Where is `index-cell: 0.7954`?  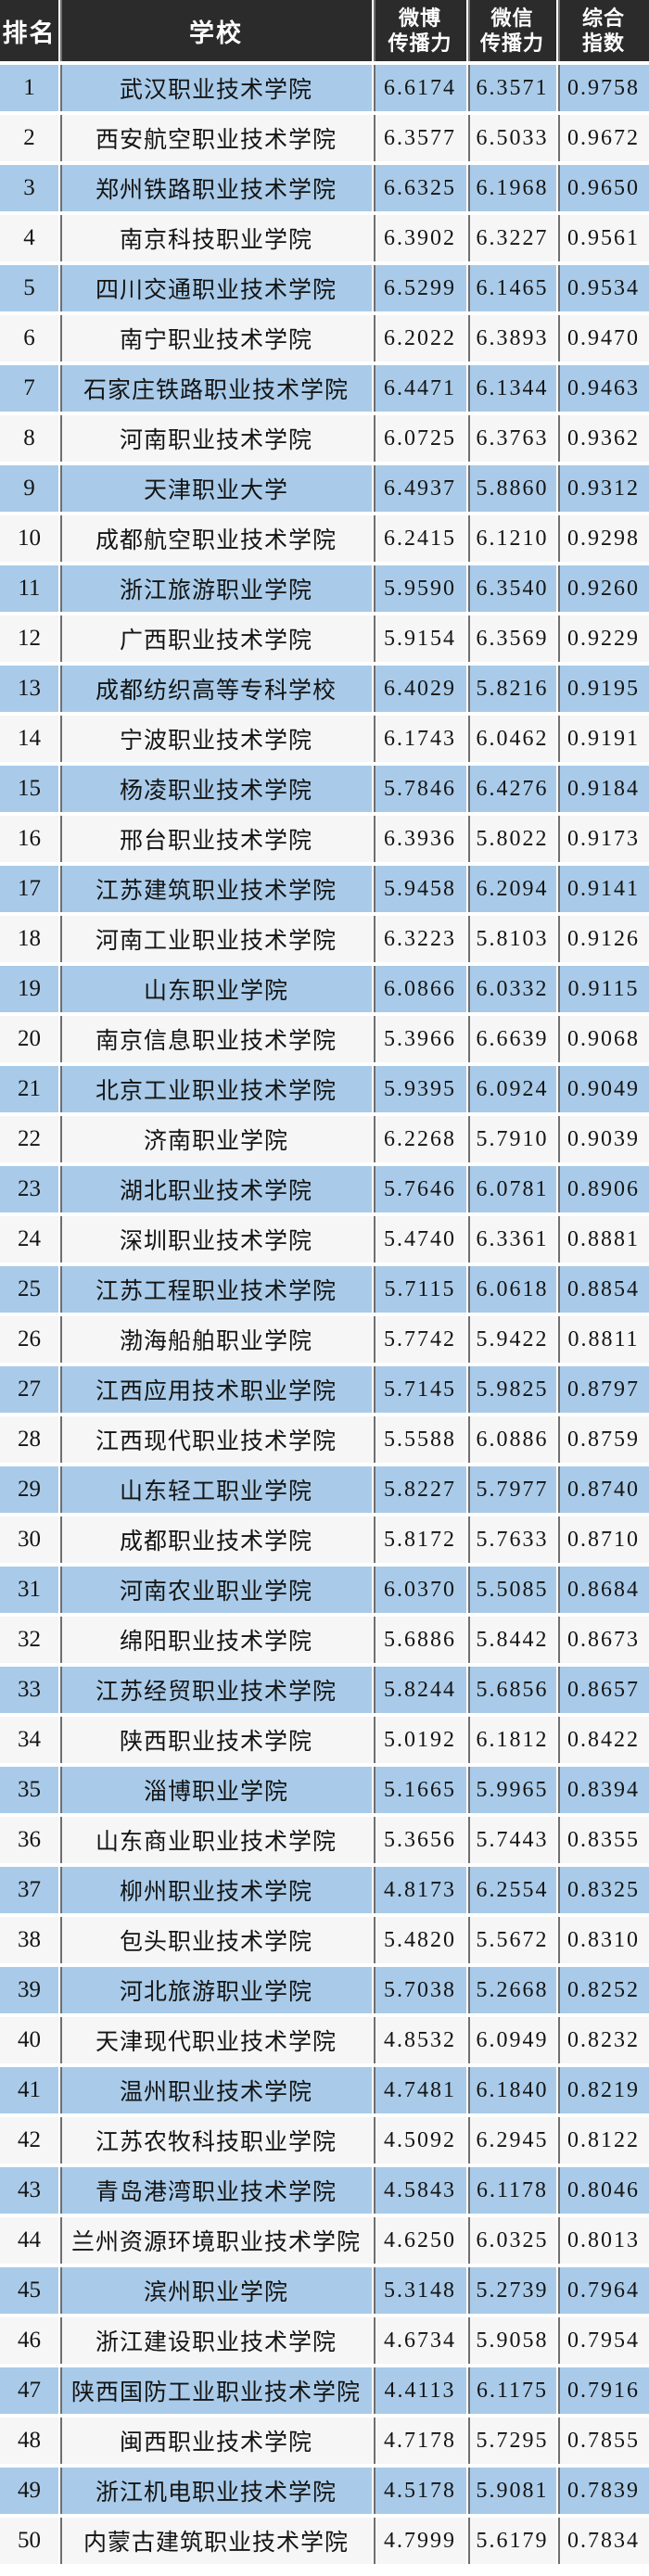 index-cell: 0.7954 is located at coordinates (602, 2342).